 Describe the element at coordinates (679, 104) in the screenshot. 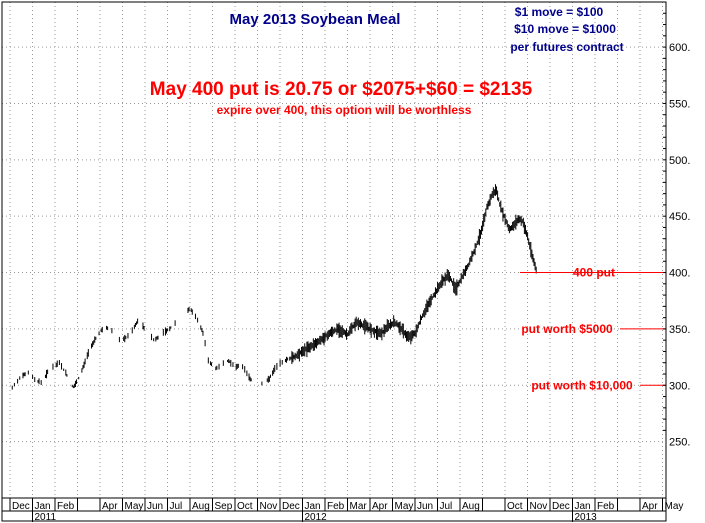

I see `y-tick-label: 550.` at that location.